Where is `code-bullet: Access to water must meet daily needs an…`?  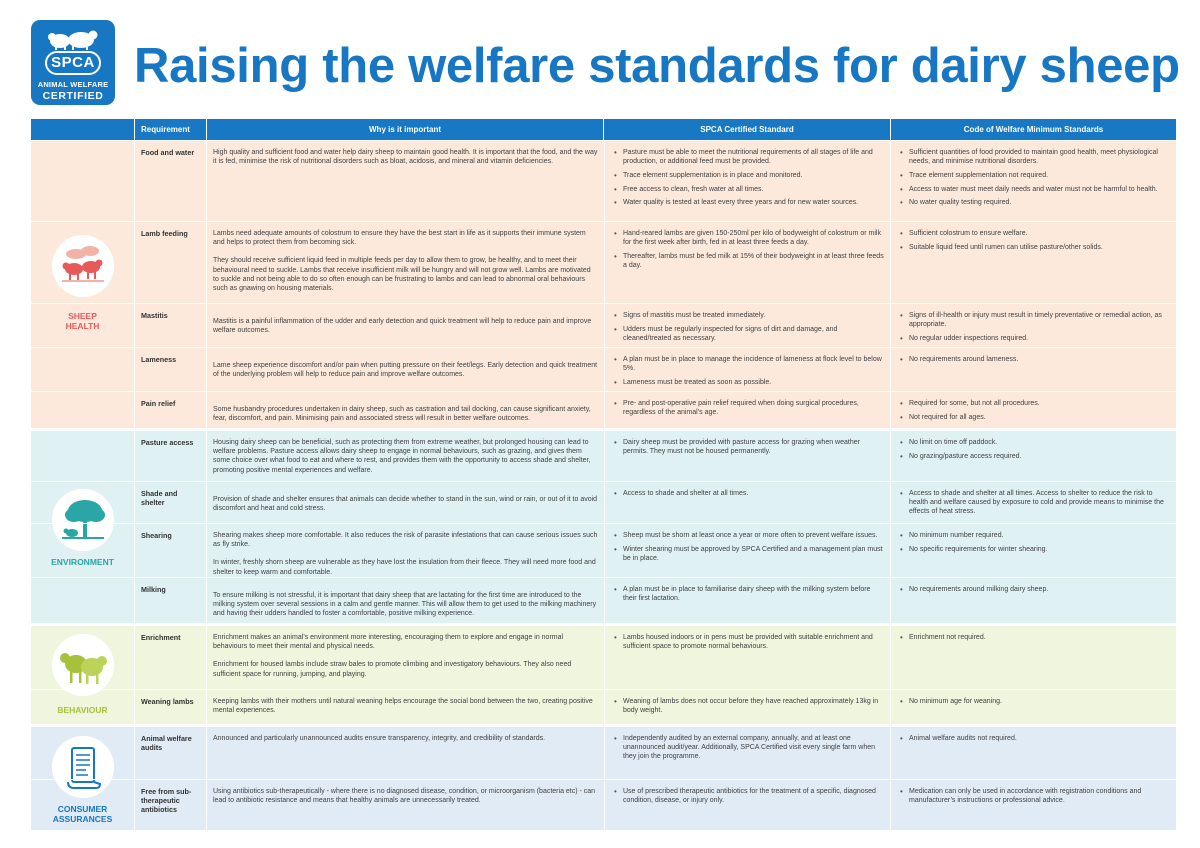
code-bullet: Access to water must meet daily needs an… is located at coordinates (1033, 189).